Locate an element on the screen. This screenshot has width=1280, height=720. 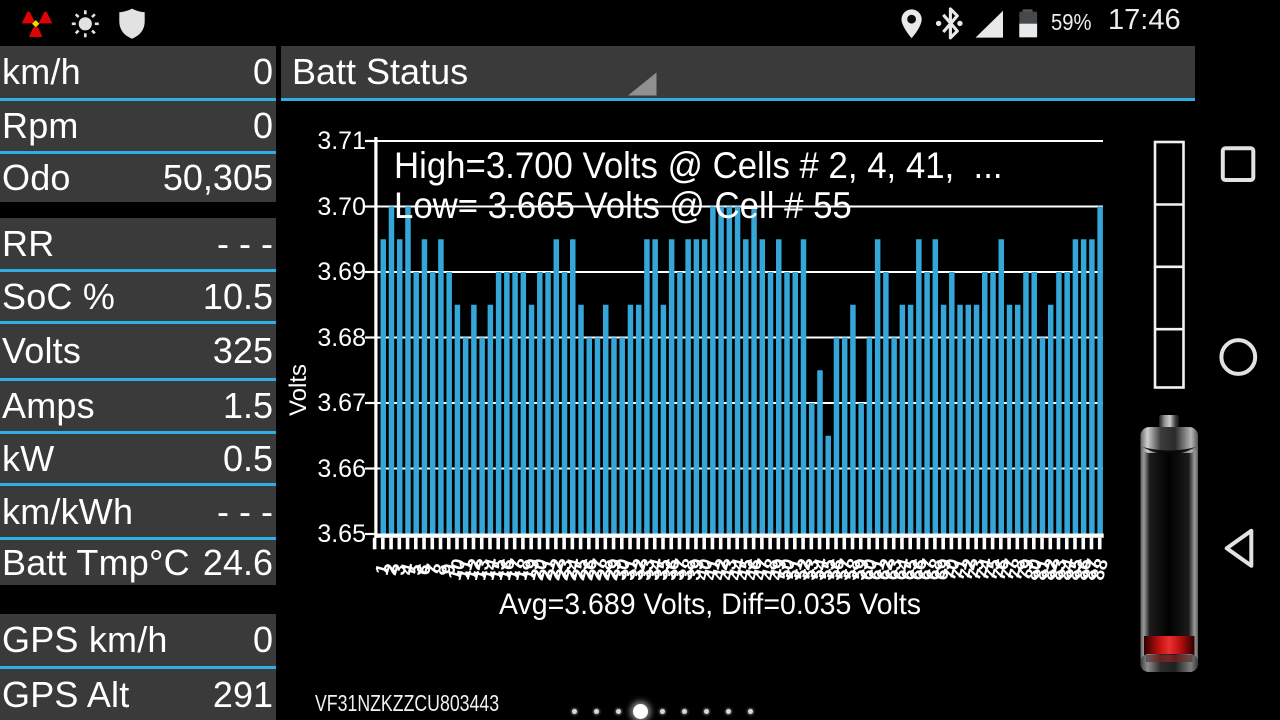
svg-text: 8 is located at coordinates (440, 570).